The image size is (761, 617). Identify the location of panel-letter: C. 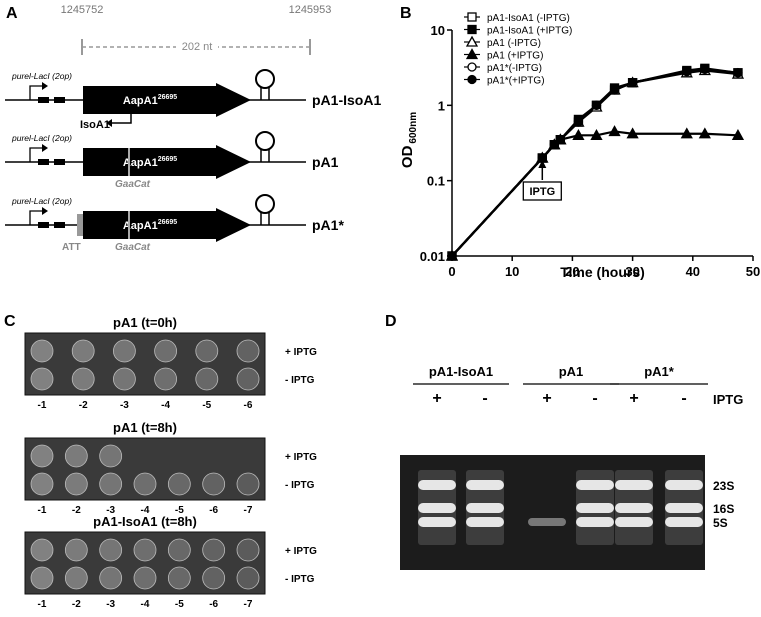
(10, 321).